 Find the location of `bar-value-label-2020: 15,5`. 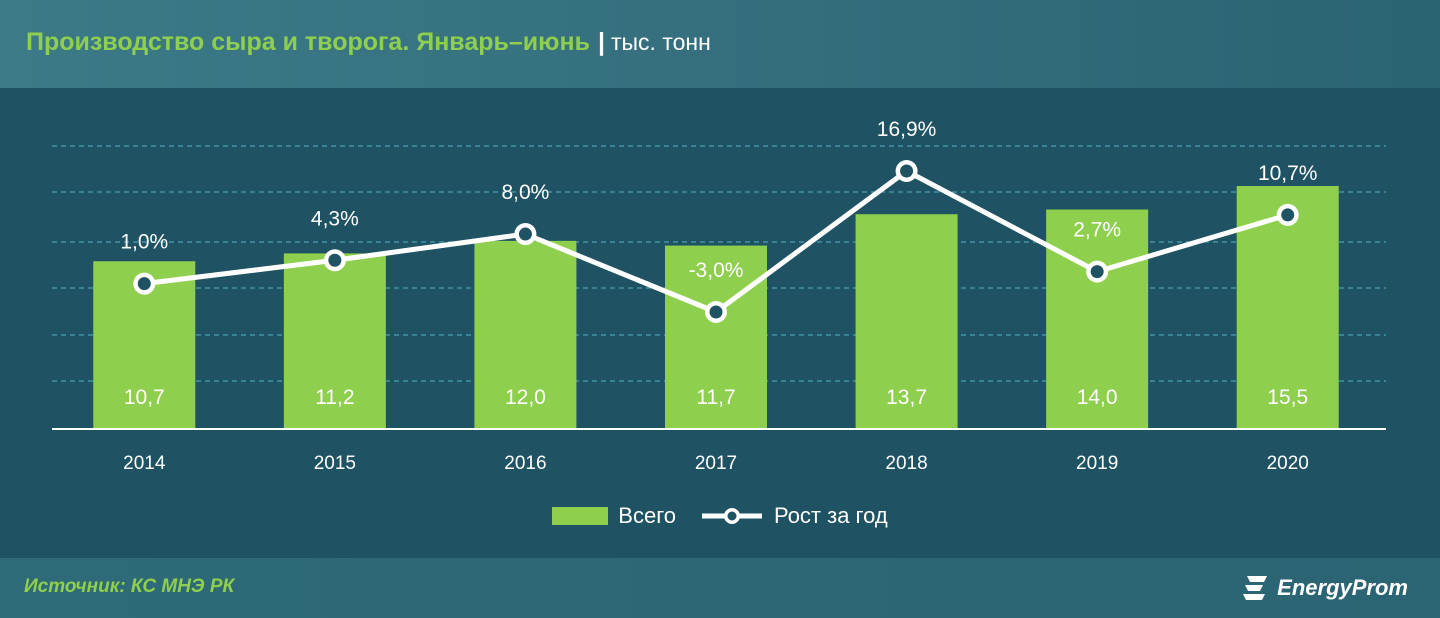

bar-value-label-2020: 15,5 is located at coordinates (1287, 397).